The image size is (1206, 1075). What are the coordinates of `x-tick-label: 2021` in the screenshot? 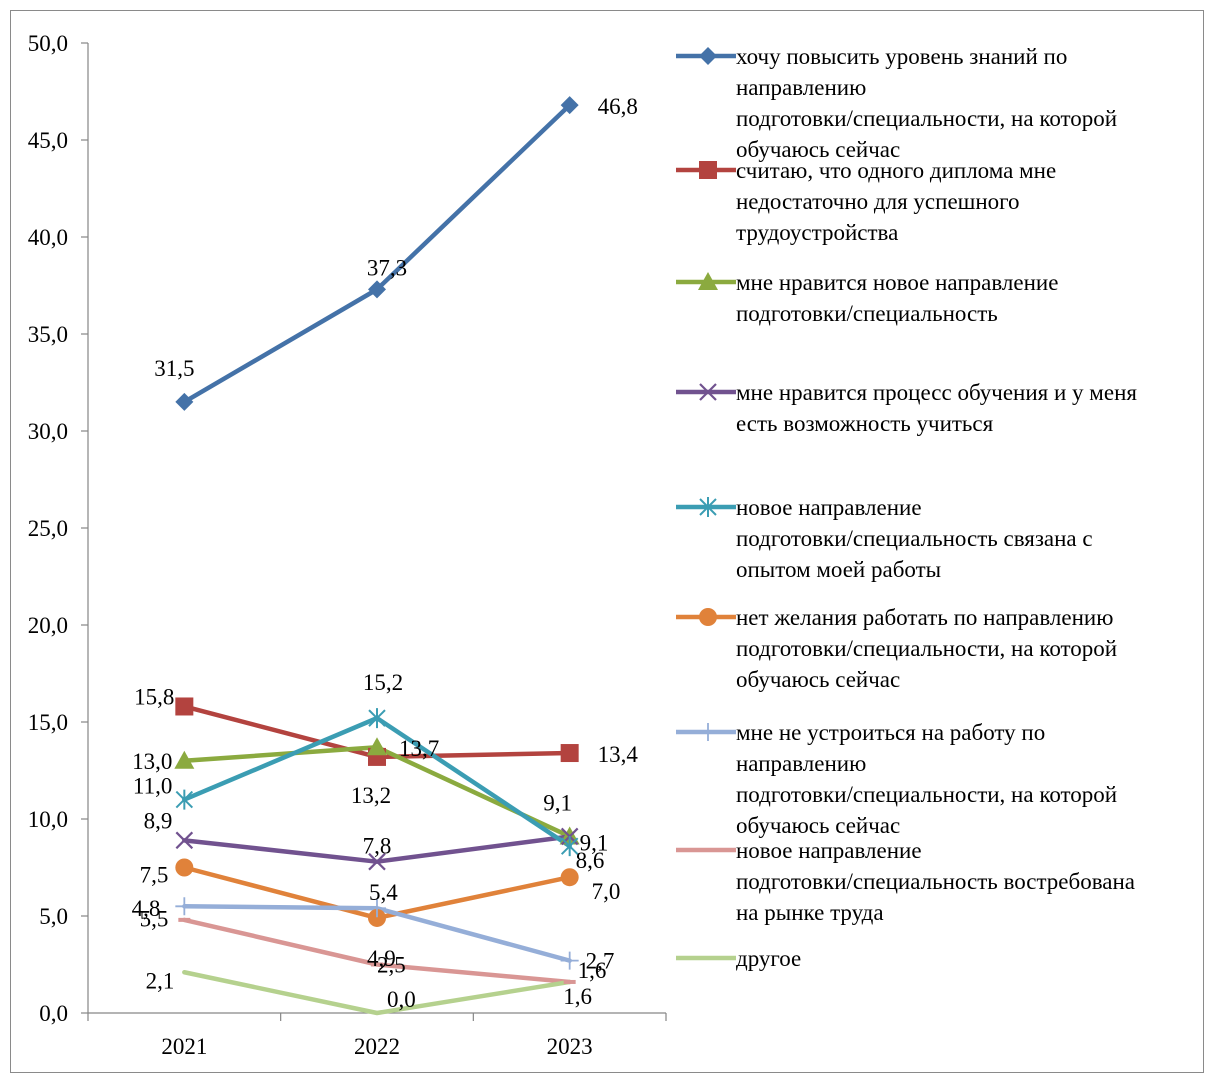 It's located at (184, 1046).